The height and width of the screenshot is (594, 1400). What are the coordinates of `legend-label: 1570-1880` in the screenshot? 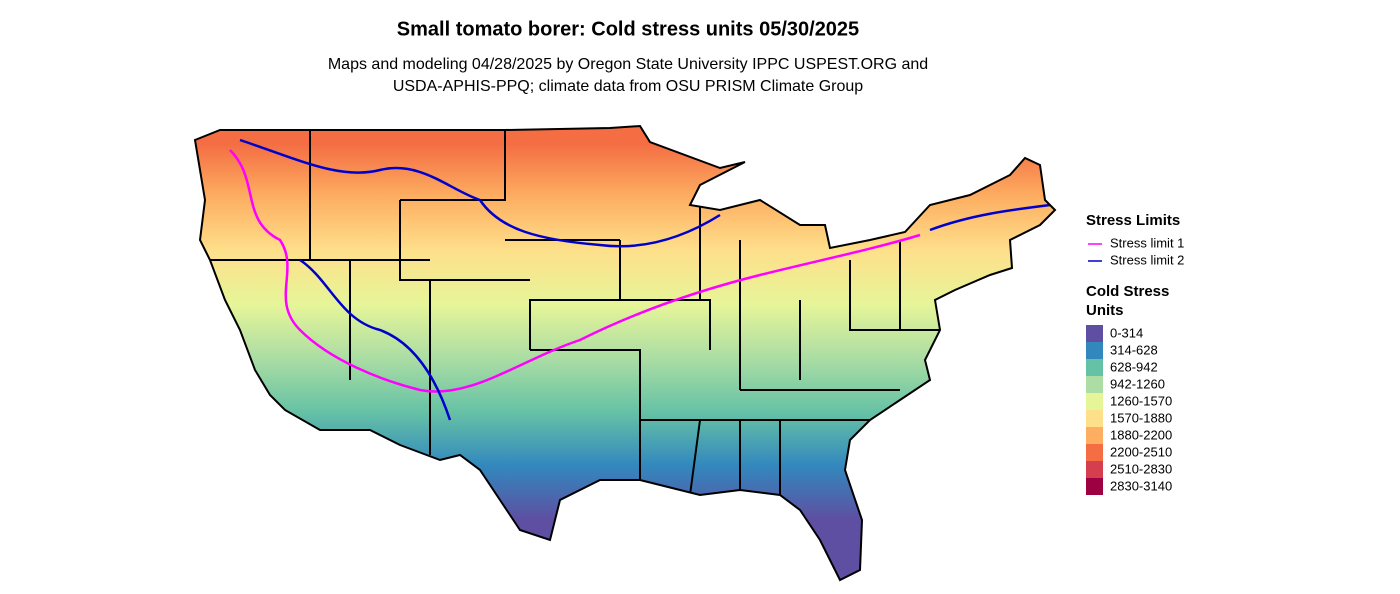 It's located at (1141, 417).